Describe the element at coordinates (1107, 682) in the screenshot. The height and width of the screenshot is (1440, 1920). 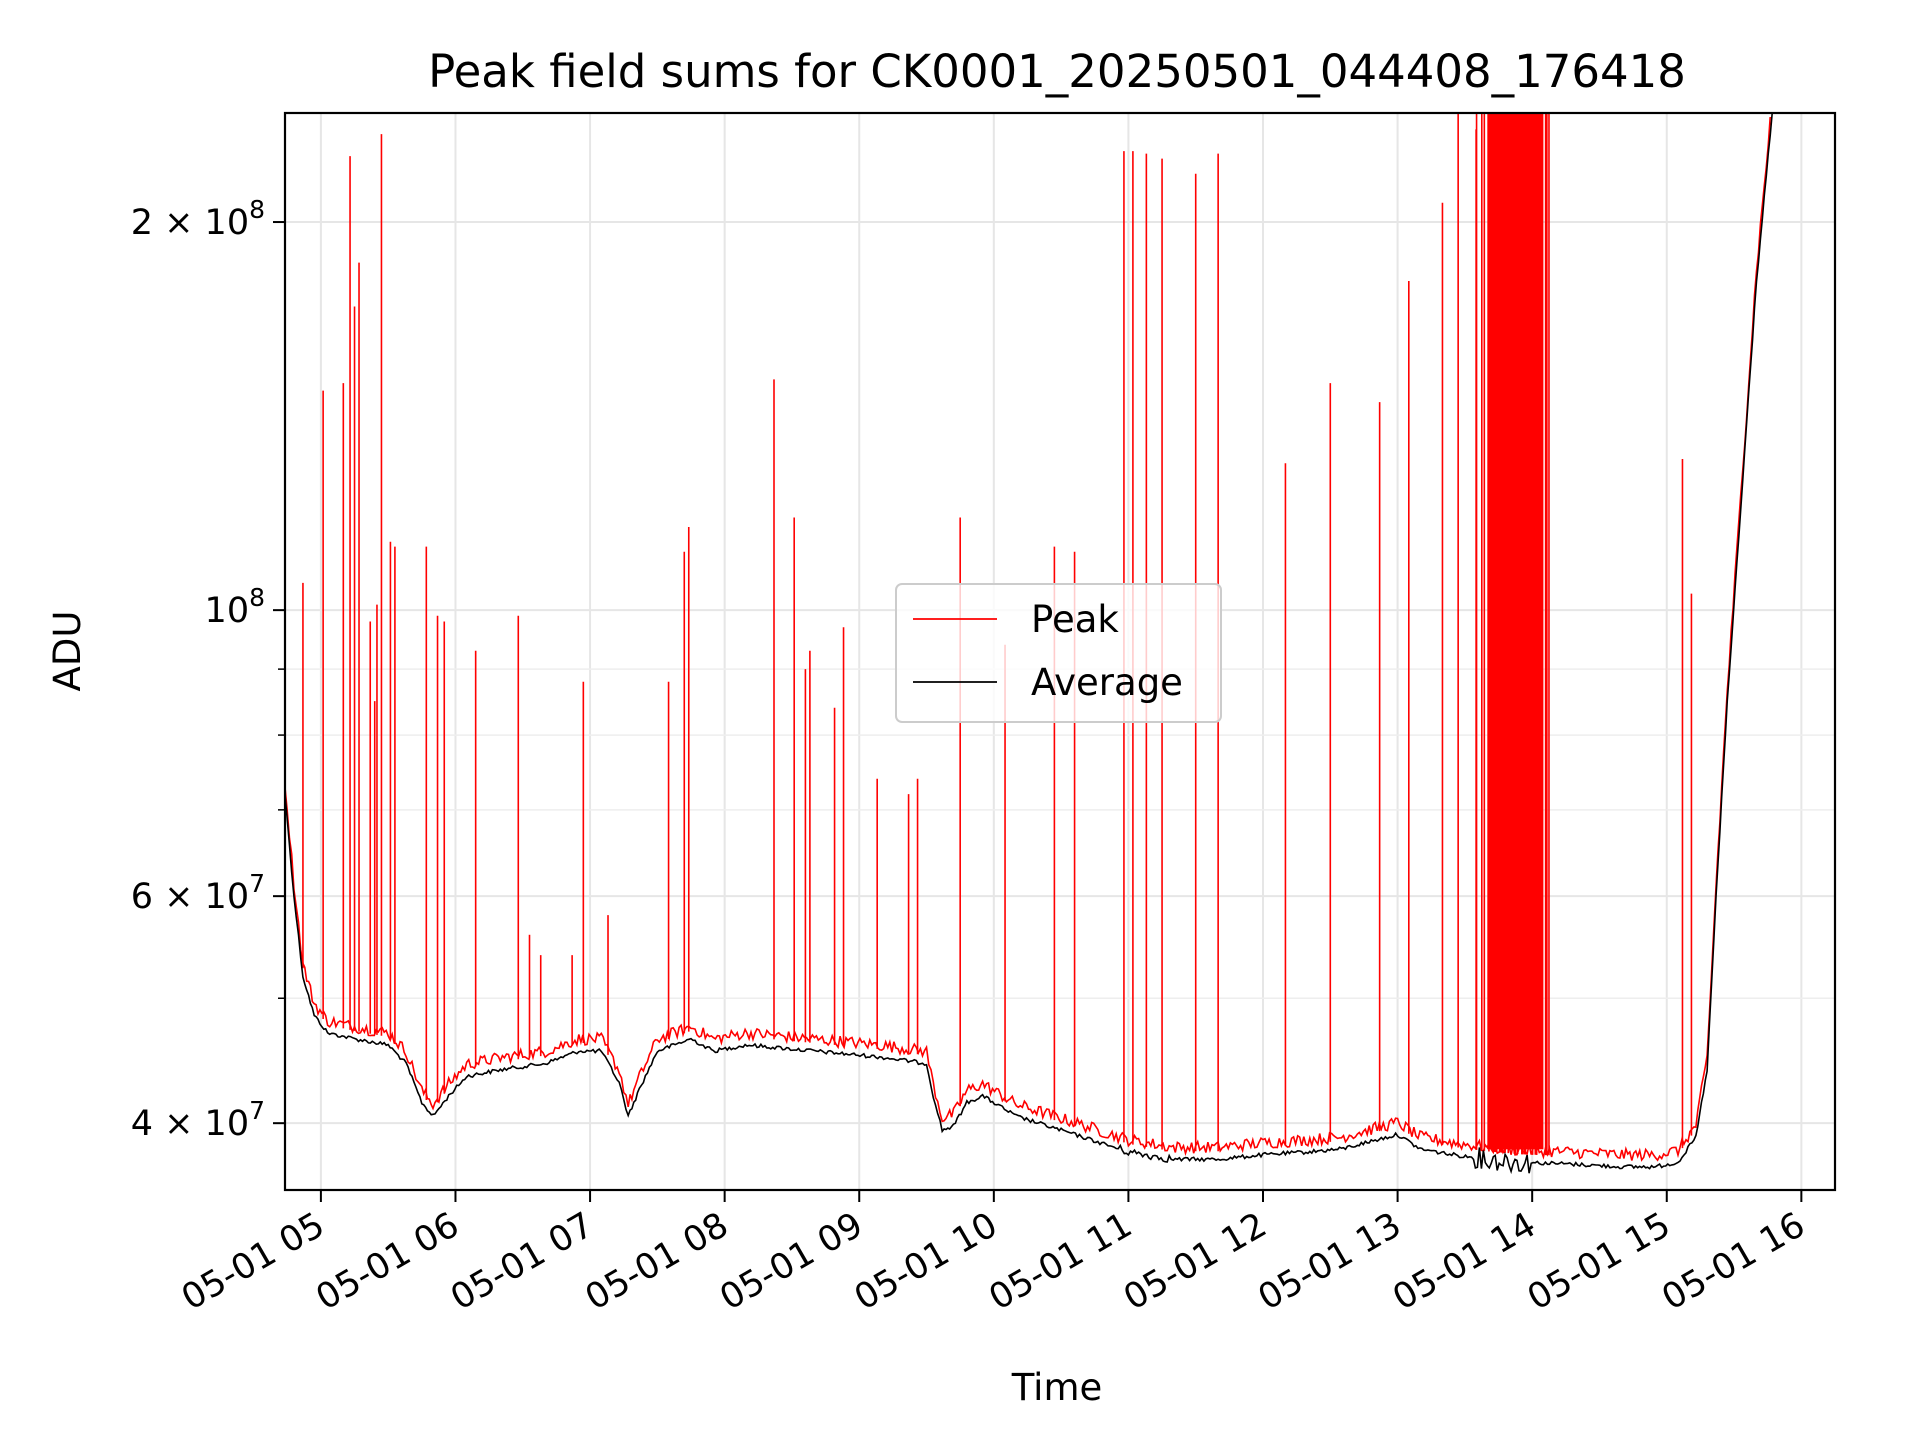
I see `legend-average-label: Average` at that location.